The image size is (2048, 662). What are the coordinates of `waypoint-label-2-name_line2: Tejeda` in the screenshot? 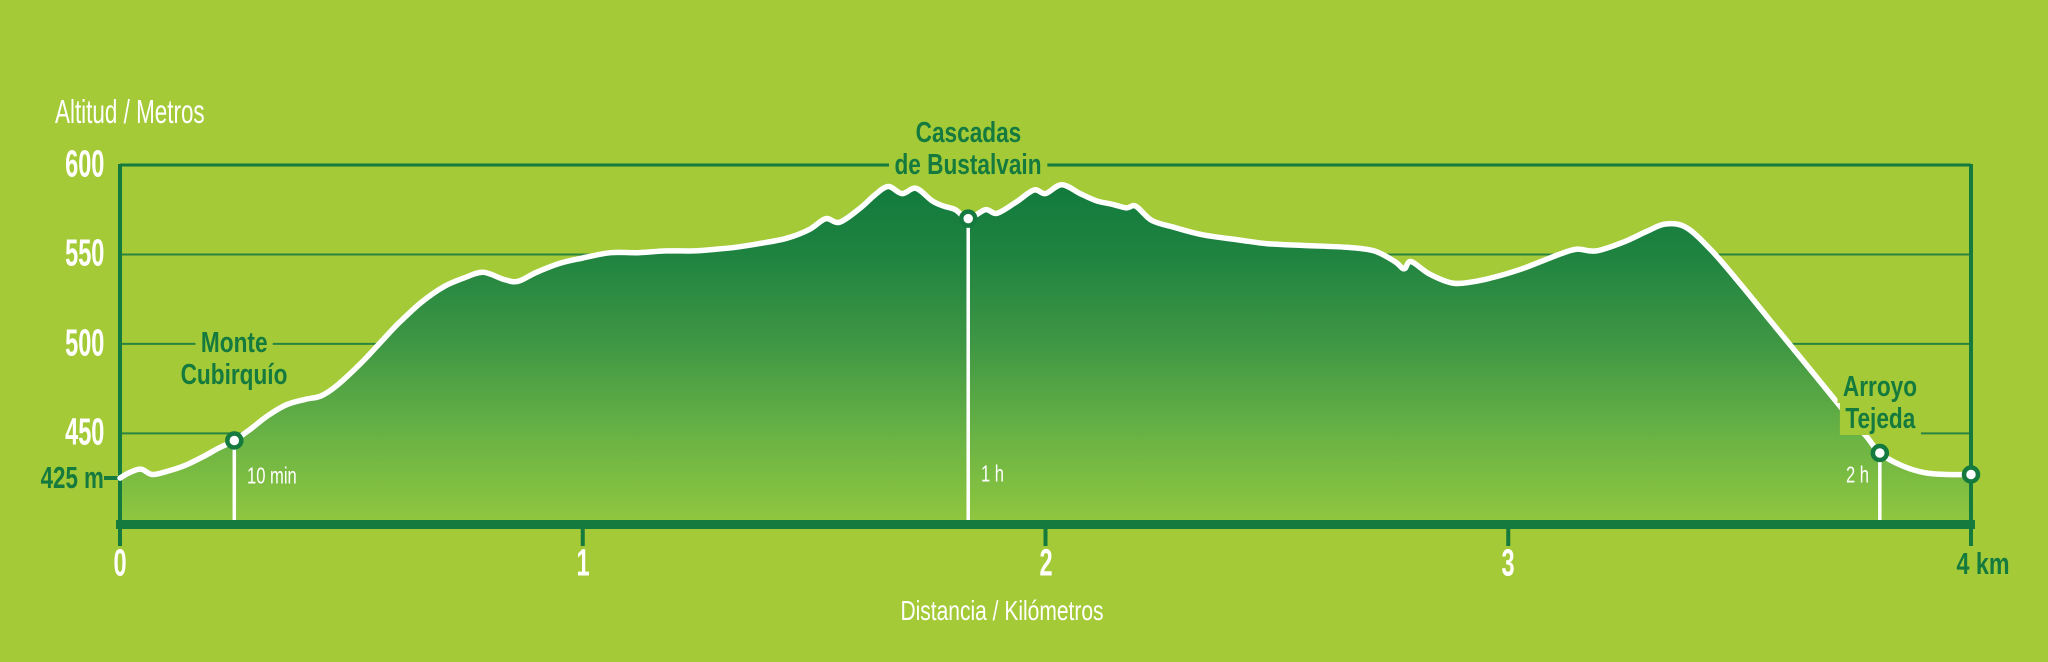 It's located at (1880, 419).